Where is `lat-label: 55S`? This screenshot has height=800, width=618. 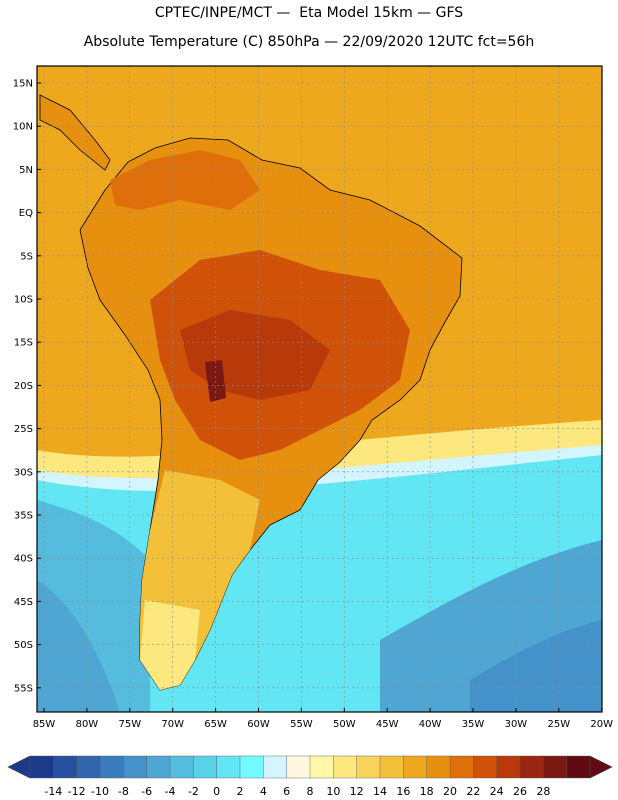
lat-label: 55S is located at coordinates (23, 688).